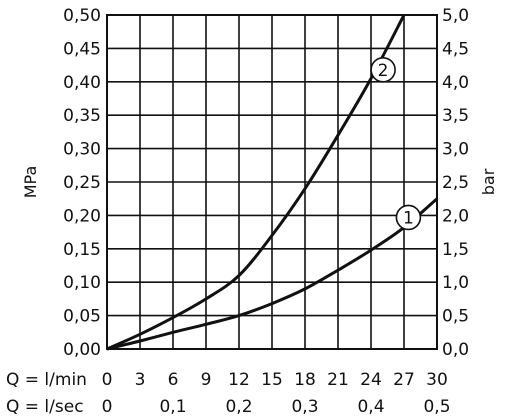 The width and height of the screenshot is (505, 419). What do you see at coordinates (46, 380) in the screenshot?
I see `x-axis-label-lmin: Q = l/min` at bounding box center [46, 380].